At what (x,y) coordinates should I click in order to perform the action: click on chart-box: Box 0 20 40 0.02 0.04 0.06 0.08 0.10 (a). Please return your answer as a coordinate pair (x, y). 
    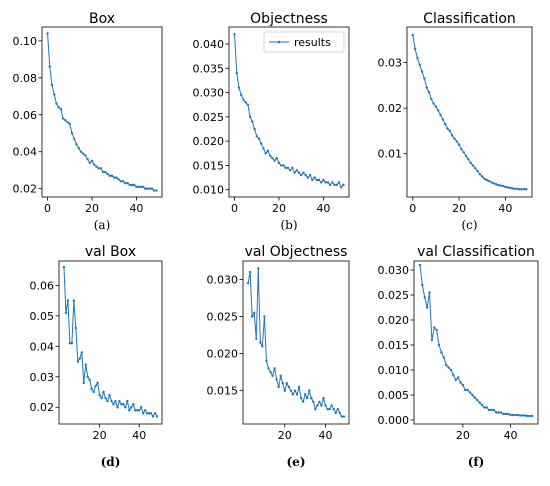
    Looking at the image, I should click on (88, 121).